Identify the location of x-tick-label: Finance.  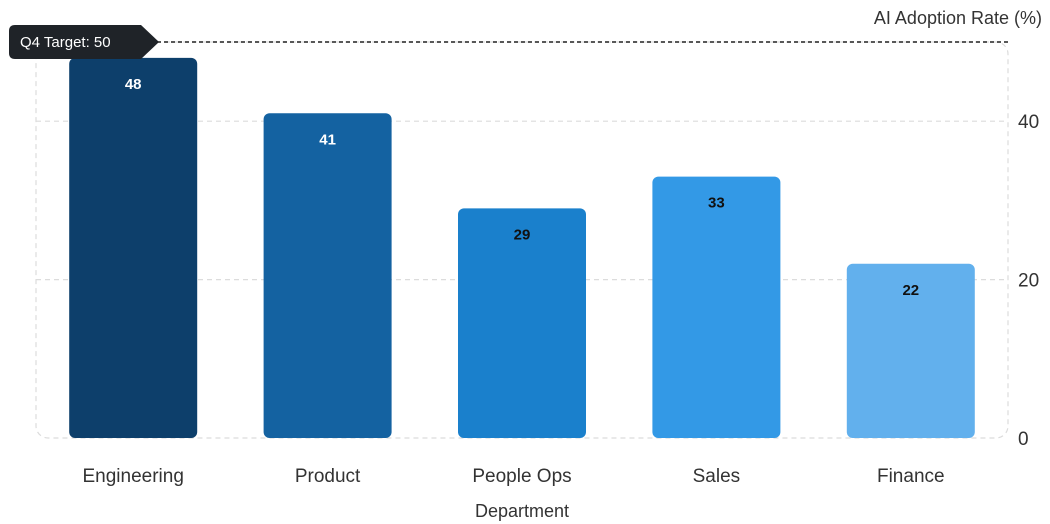
(911, 476).